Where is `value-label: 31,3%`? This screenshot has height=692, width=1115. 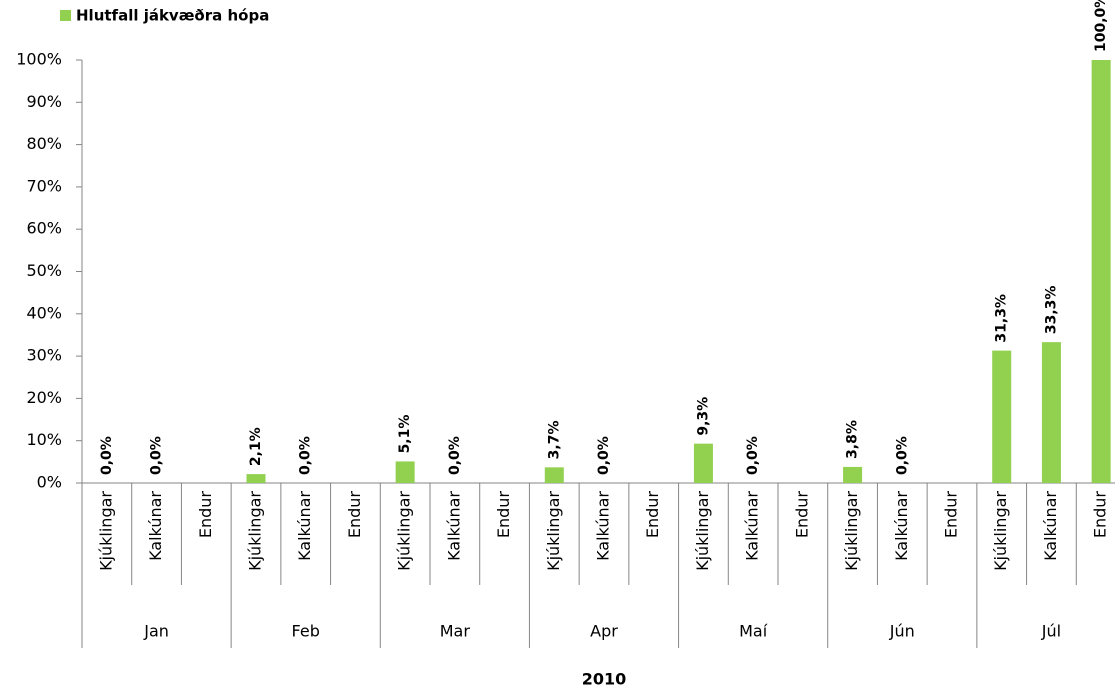
value-label: 31,3% is located at coordinates (1002, 318).